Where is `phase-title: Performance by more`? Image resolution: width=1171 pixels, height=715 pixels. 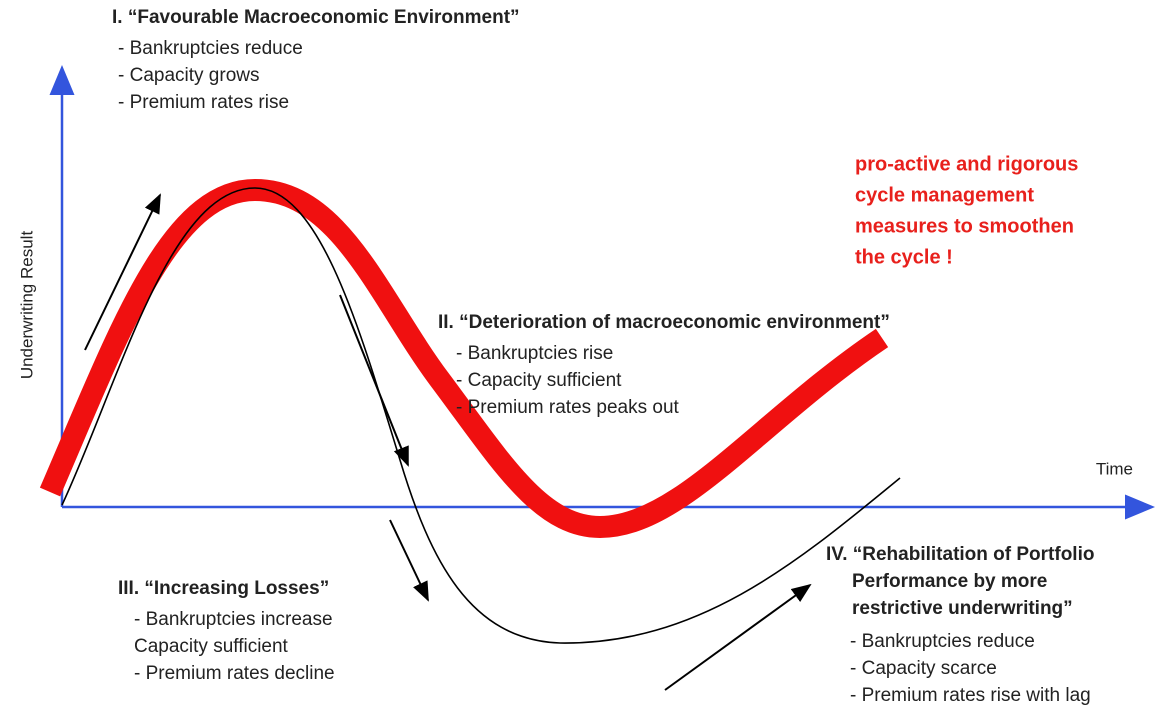 phase-title: Performance by more is located at coordinates (949, 581).